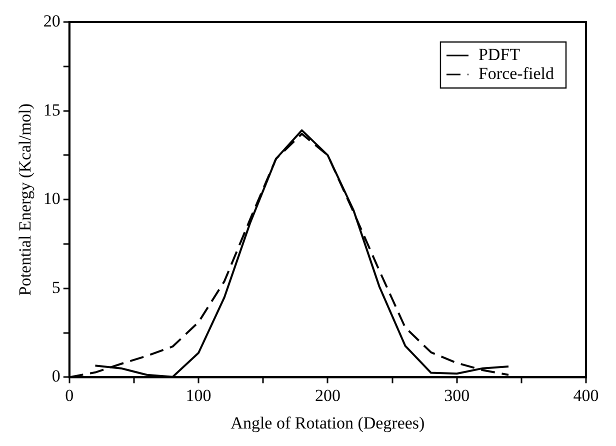 The height and width of the screenshot is (446, 616). Describe the element at coordinates (516, 73) in the screenshot. I see `legend-label: Force-field` at that location.